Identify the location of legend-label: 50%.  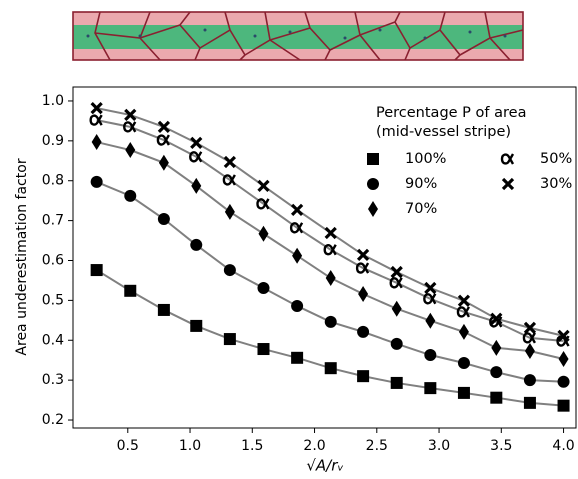
(556, 159).